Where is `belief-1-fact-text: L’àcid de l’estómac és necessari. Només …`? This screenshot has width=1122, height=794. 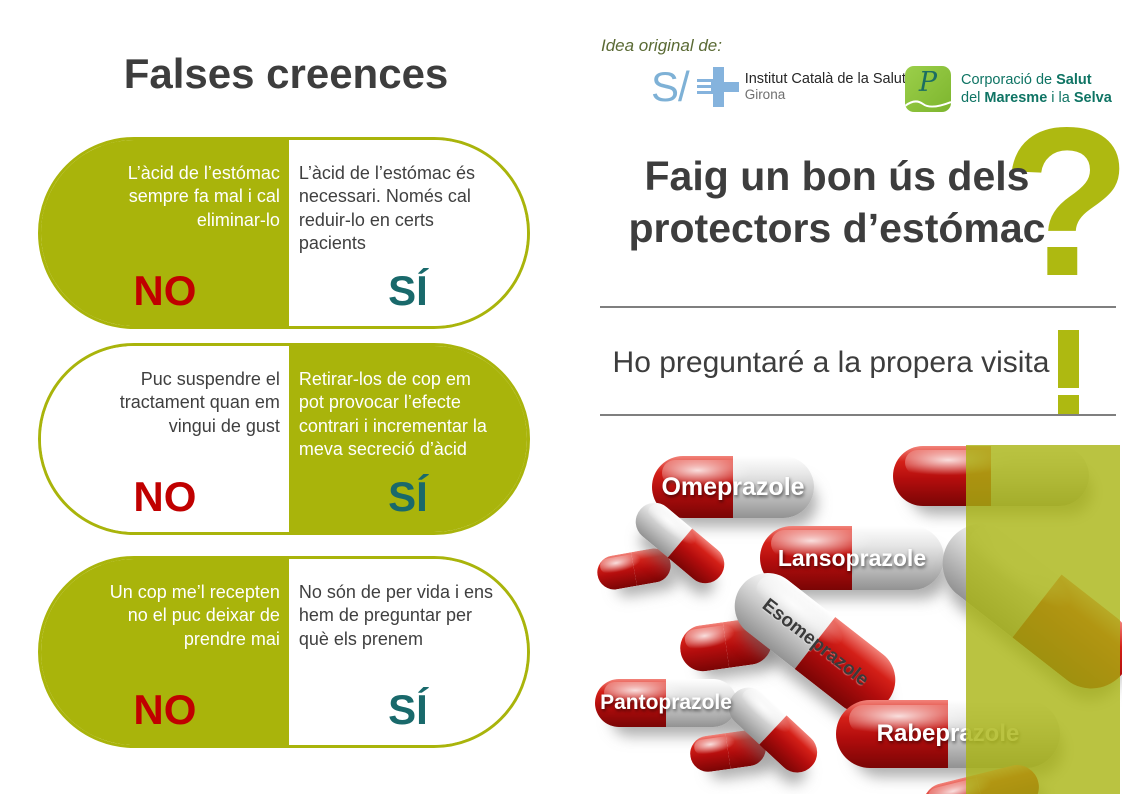
belief-1-fact-text: L’àcid de l’estómac és necessari. Només … is located at coordinates (386, 208).